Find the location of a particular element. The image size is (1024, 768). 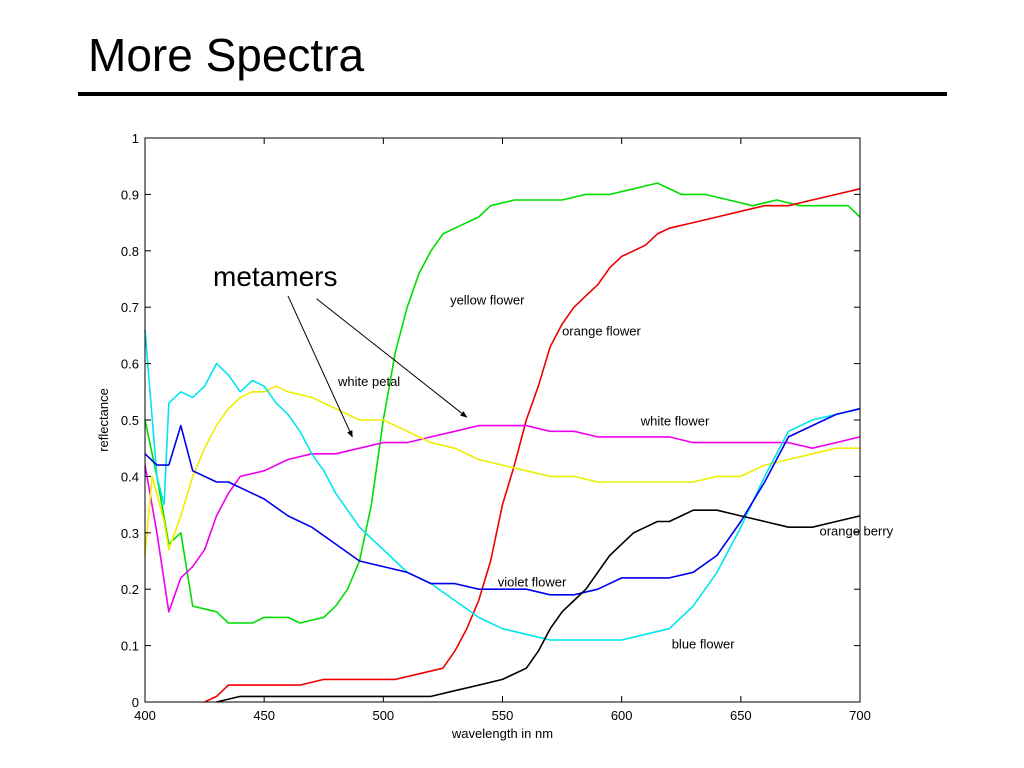

series-label-orange-flower: orange flower is located at coordinates (601, 330).